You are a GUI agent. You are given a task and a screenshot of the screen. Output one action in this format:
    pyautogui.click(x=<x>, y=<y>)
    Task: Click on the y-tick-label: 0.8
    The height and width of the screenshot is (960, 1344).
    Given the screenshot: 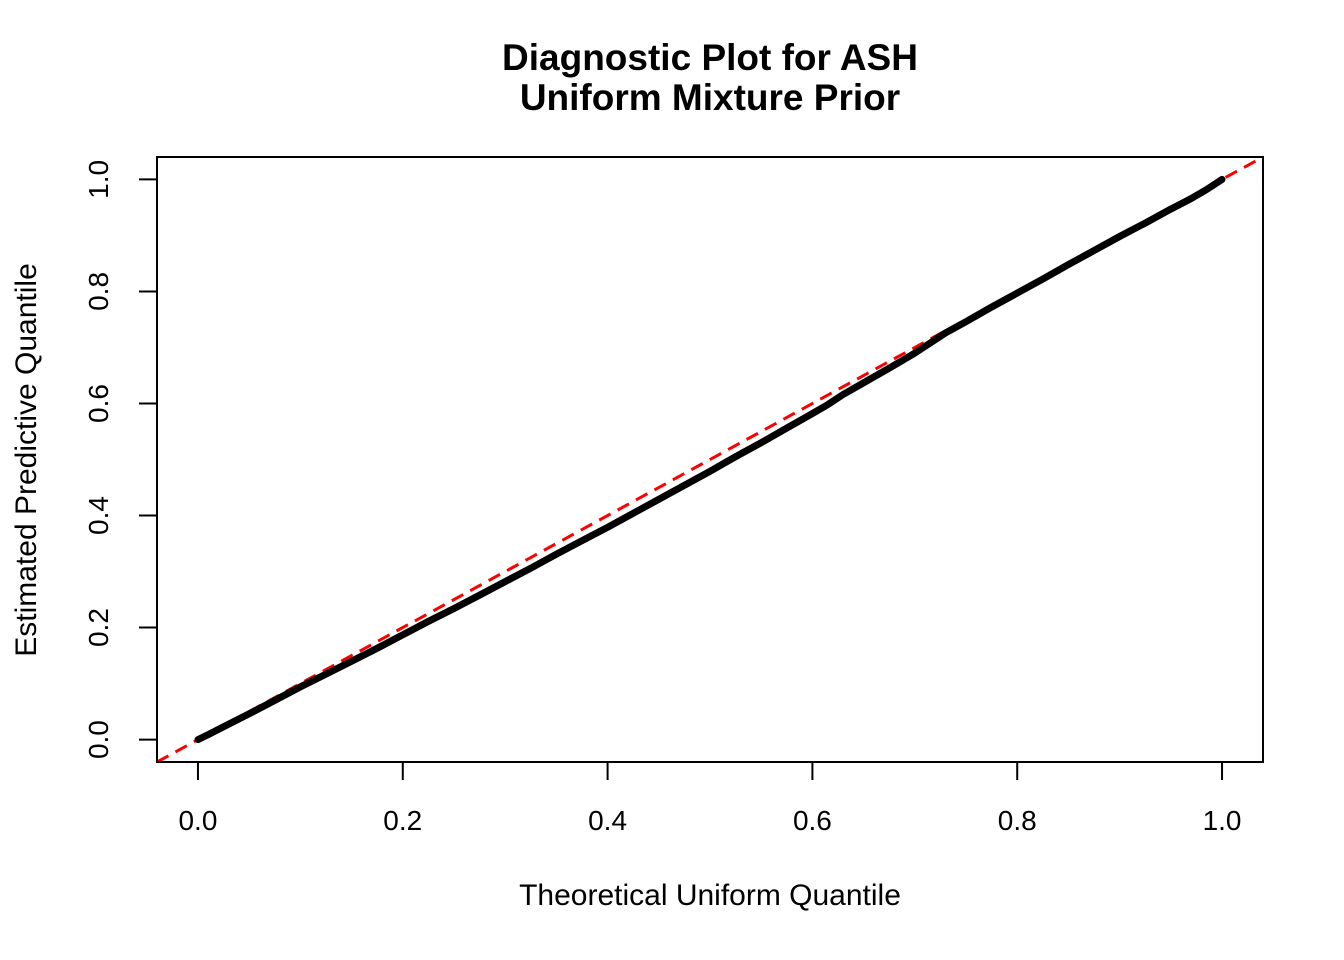 What is the action you would take?
    pyautogui.click(x=98, y=291)
    